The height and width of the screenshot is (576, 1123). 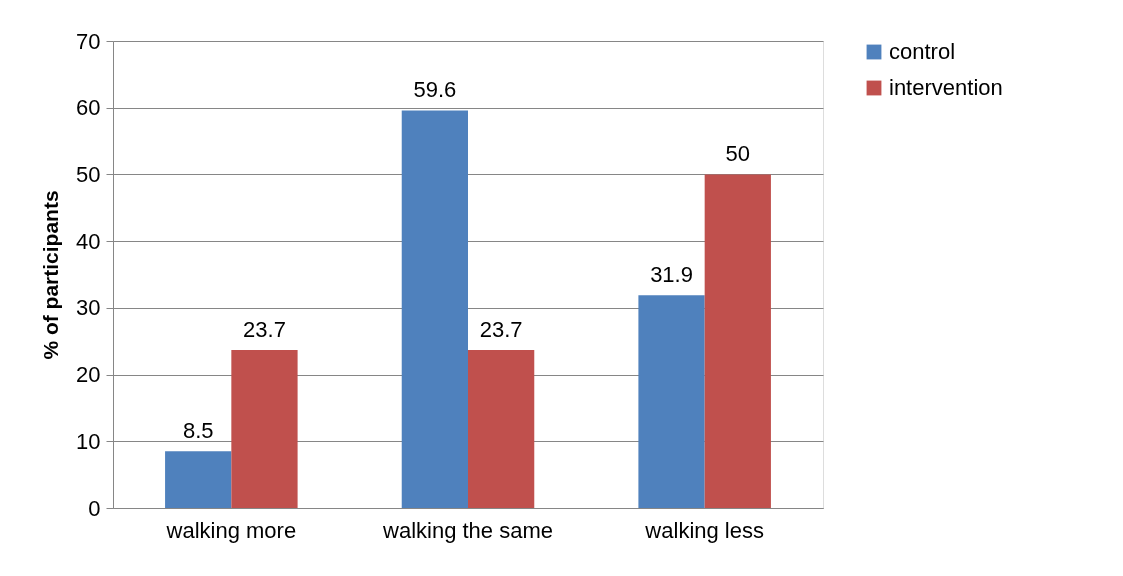 What do you see at coordinates (88, 41) in the screenshot?
I see `y-tick-label: 70` at bounding box center [88, 41].